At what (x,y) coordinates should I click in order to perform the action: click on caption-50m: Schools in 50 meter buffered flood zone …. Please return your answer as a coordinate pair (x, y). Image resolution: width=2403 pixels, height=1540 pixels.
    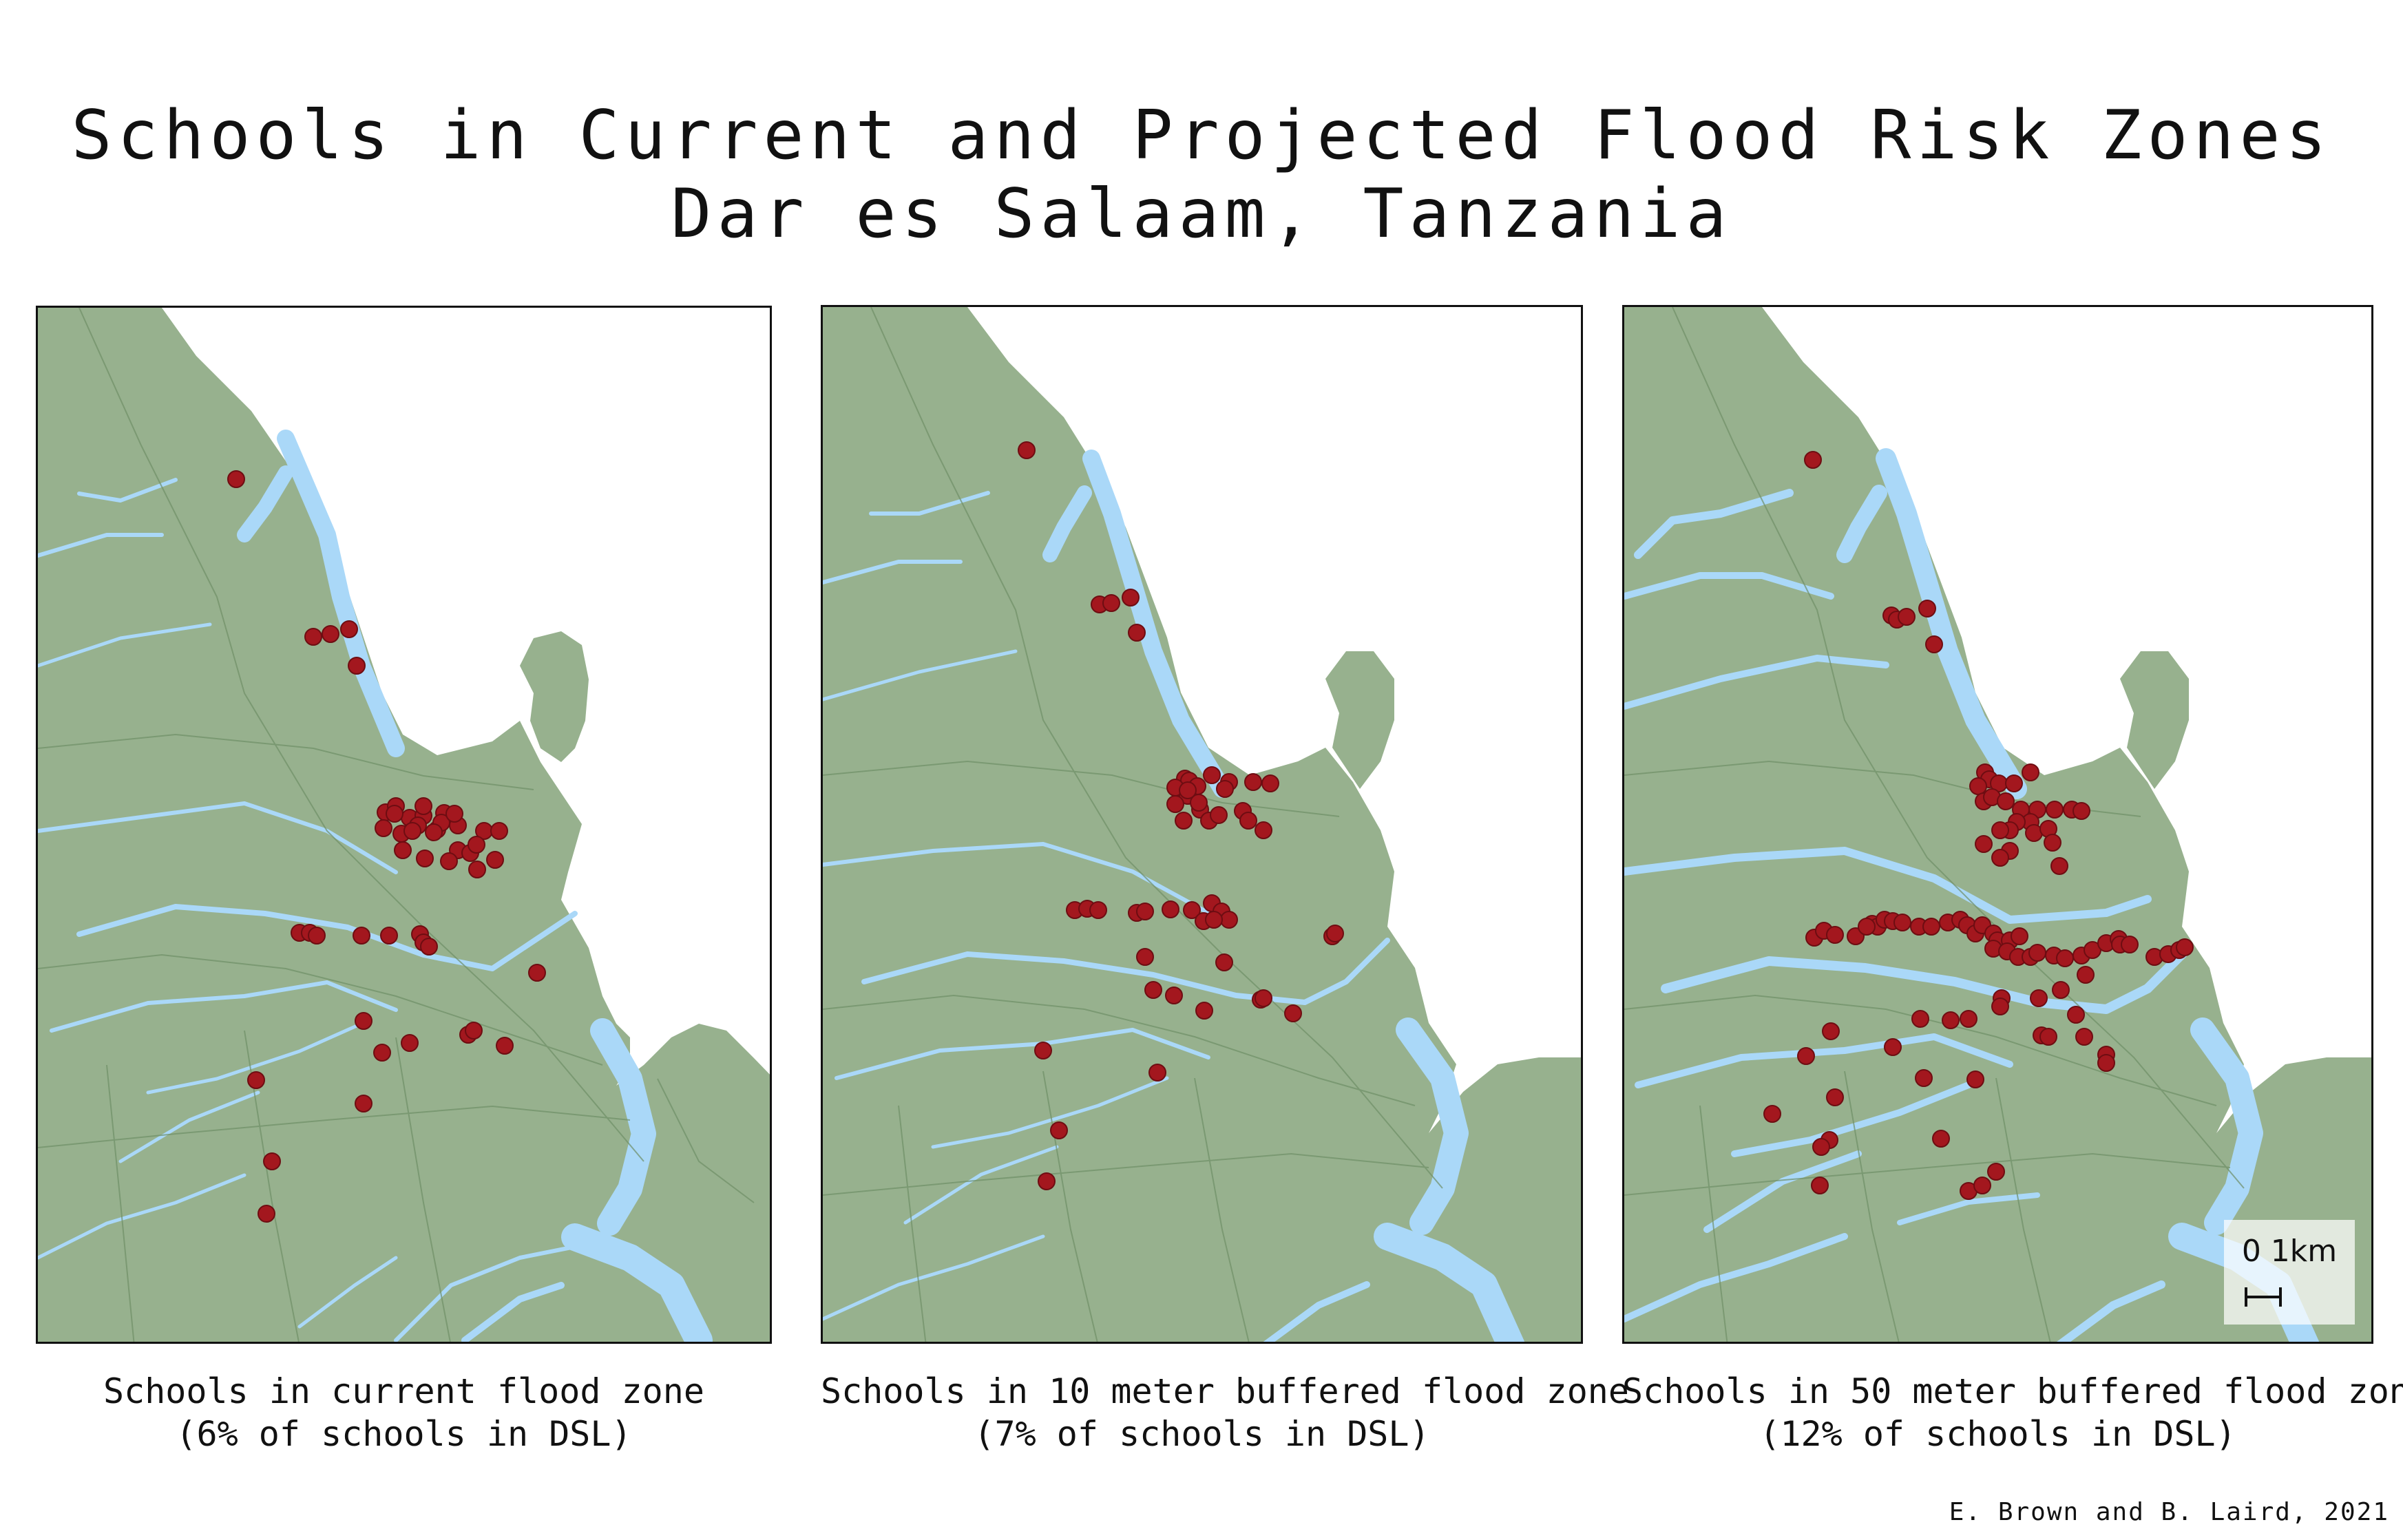
    Looking at the image, I should click on (2012, 1413).